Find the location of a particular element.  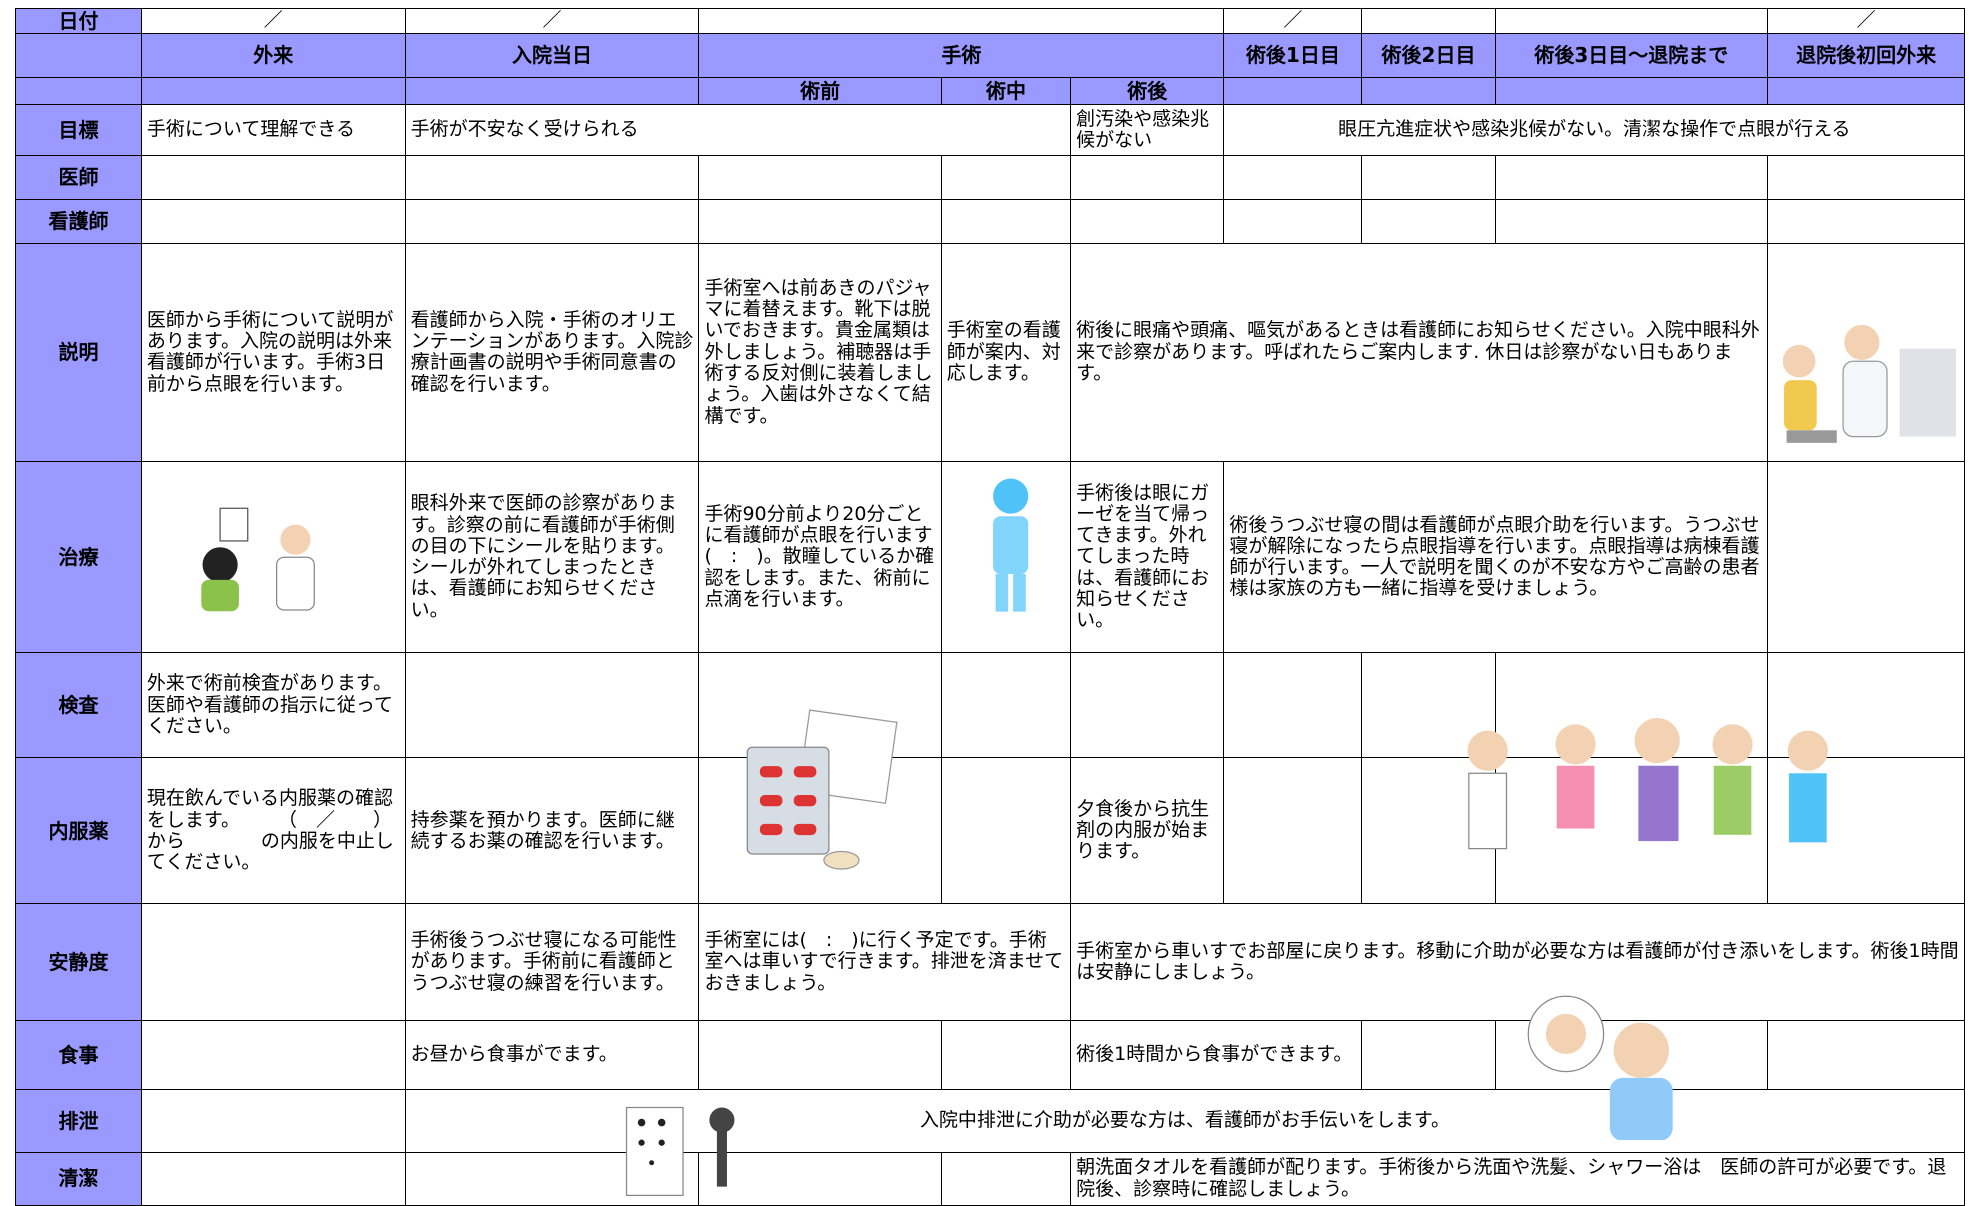

body-cell: 術後1時間から食事ができます。 is located at coordinates (1217, 1055).